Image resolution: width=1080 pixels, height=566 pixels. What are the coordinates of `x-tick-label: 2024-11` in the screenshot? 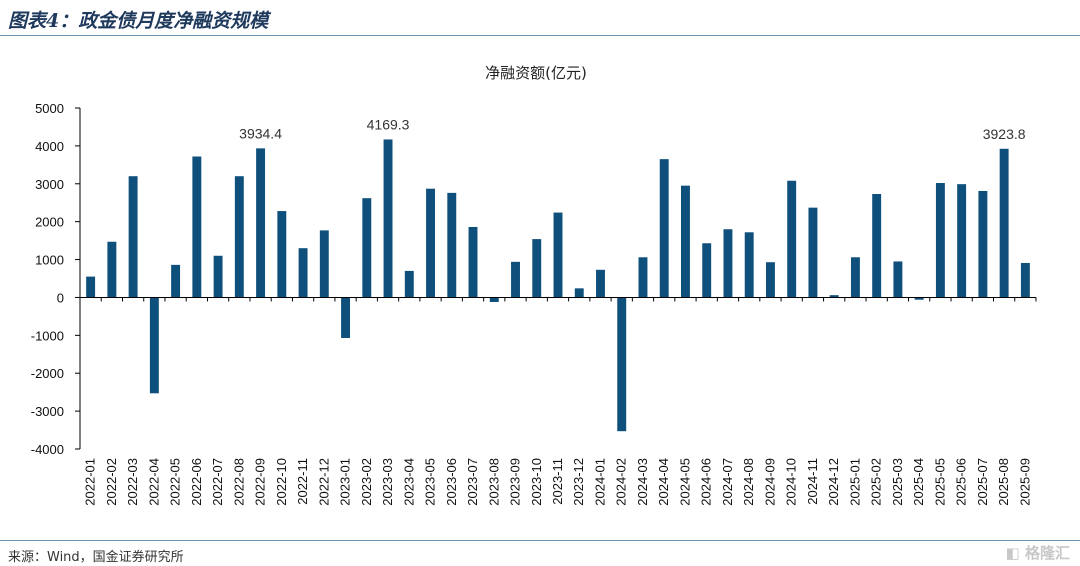 It's located at (812, 481).